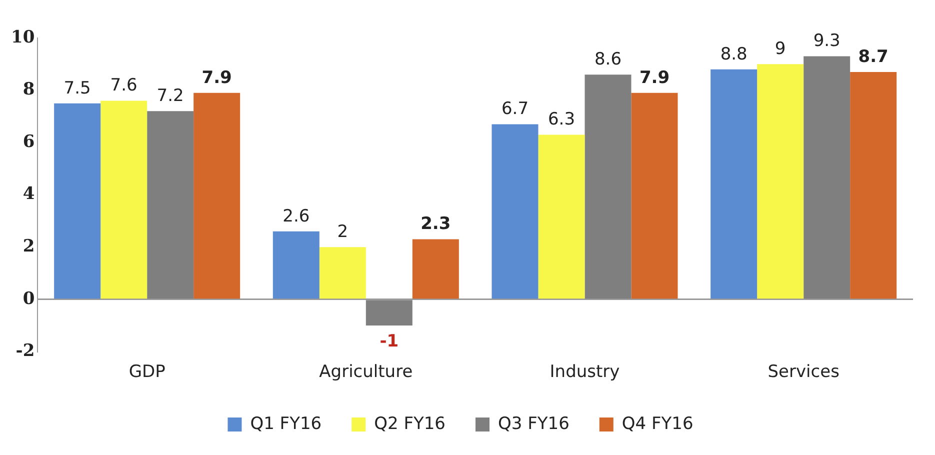  What do you see at coordinates (77, 88) in the screenshot?
I see `data-label: 7.5` at bounding box center [77, 88].